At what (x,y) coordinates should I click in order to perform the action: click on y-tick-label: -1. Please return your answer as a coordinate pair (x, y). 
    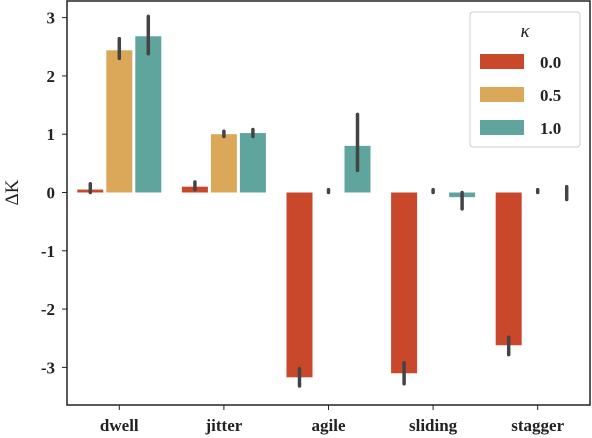
    Looking at the image, I should click on (48, 251).